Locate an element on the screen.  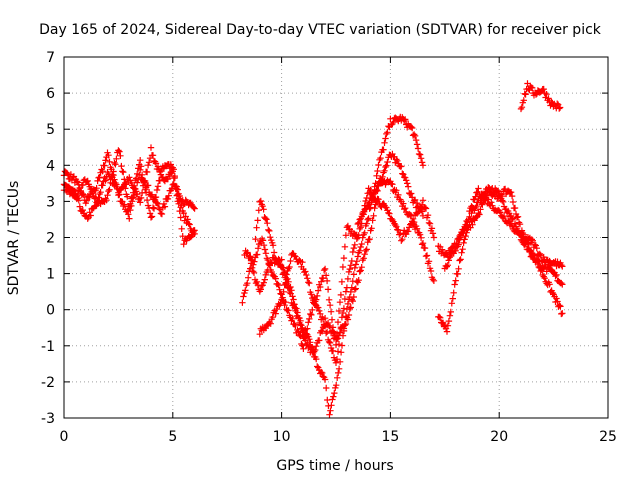
y-tick-label: 2 is located at coordinates (50, 239).